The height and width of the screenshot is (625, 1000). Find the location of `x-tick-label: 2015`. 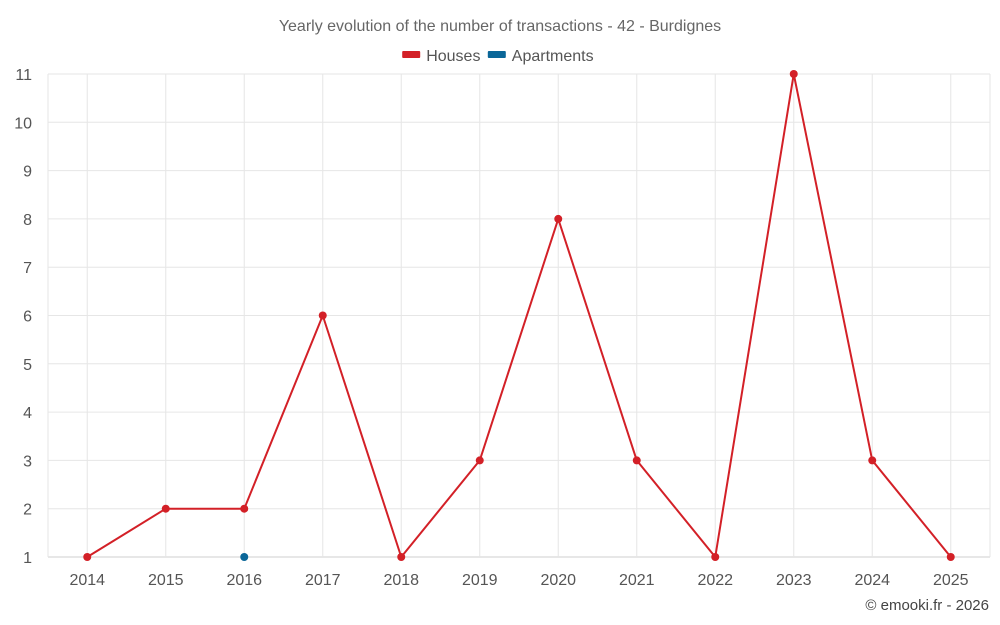

x-tick-label: 2015 is located at coordinates (166, 580).